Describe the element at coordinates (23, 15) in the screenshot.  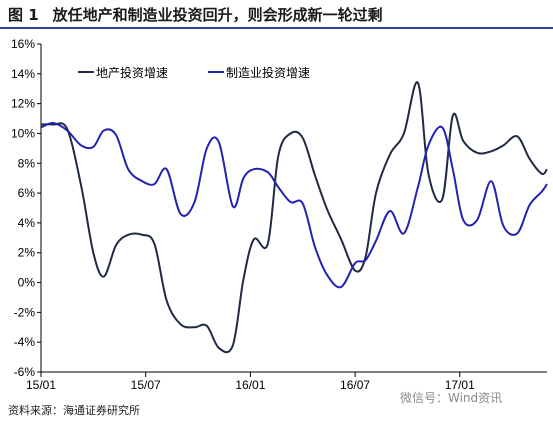
I see `figure-label: 图 1` at that location.